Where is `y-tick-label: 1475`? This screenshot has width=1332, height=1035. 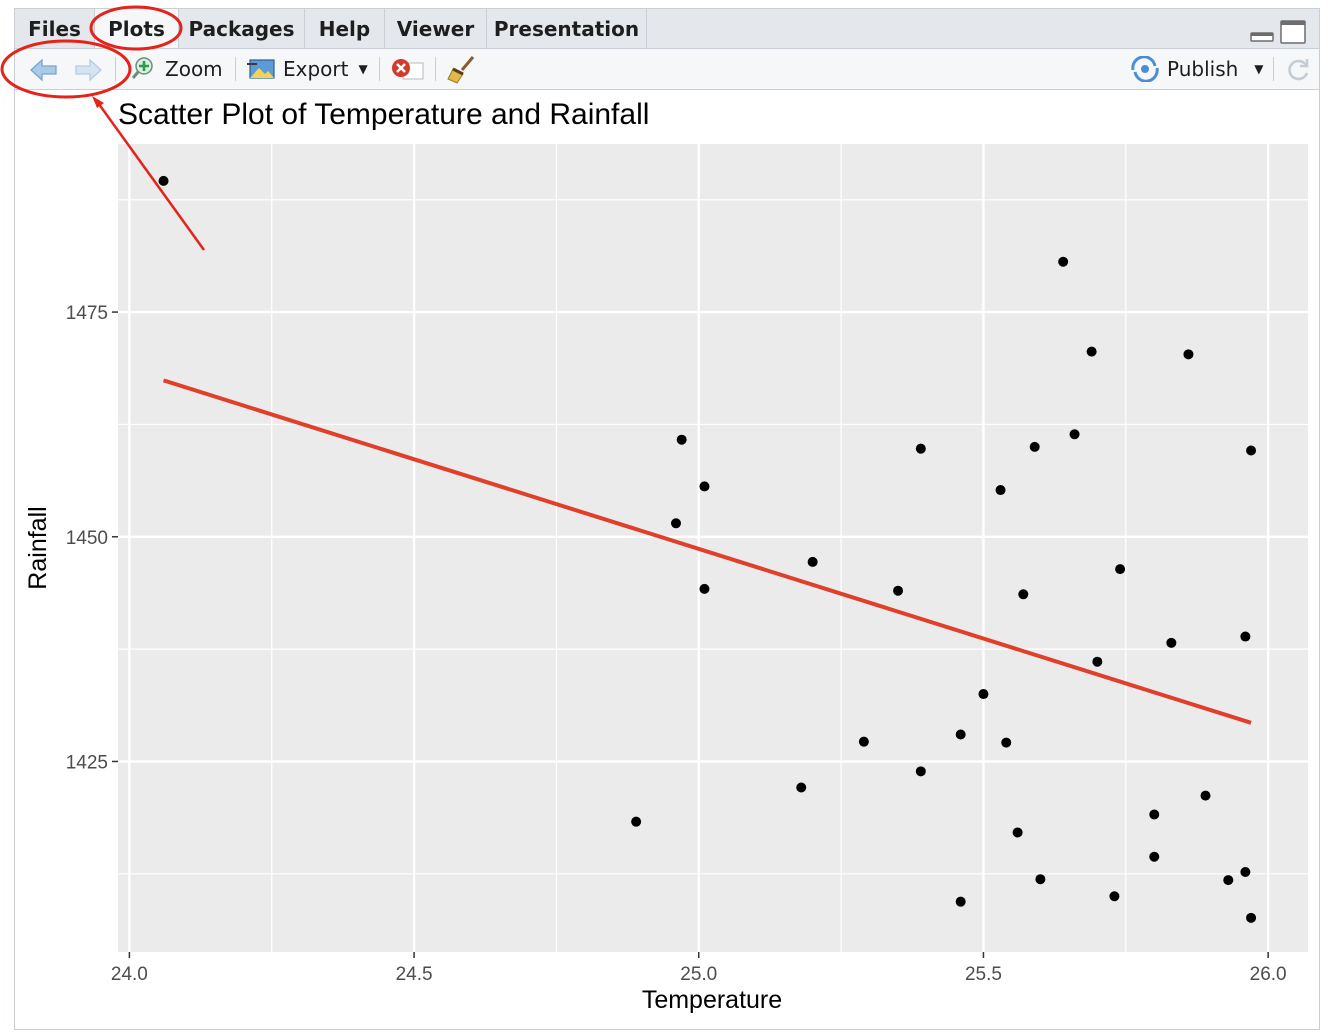
y-tick-label: 1475 is located at coordinates (87, 313).